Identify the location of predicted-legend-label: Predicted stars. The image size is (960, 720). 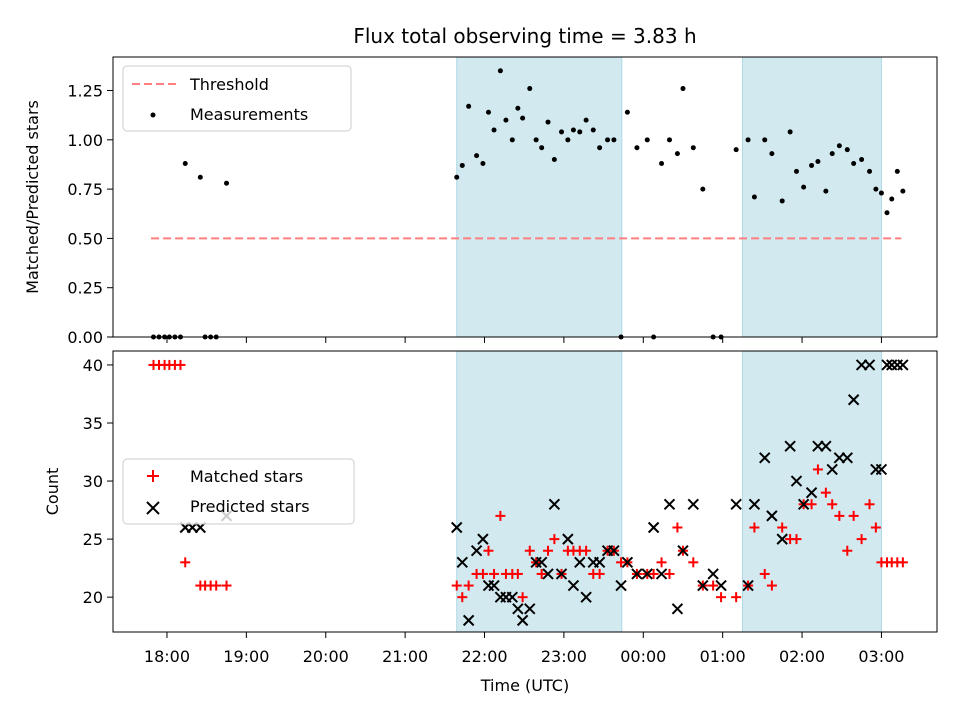
(250, 506).